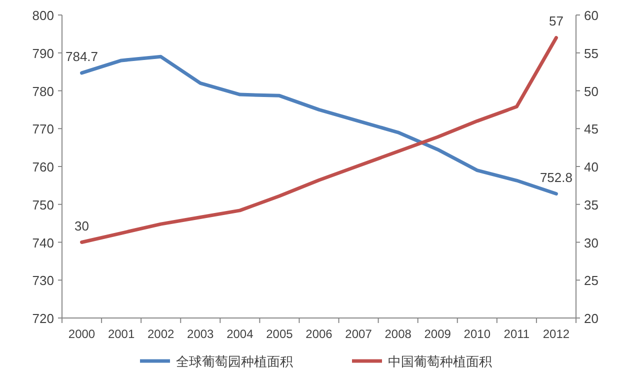  What do you see at coordinates (234, 361) in the screenshot?
I see `legend-label: 全球葡萄园种植面积` at bounding box center [234, 361].